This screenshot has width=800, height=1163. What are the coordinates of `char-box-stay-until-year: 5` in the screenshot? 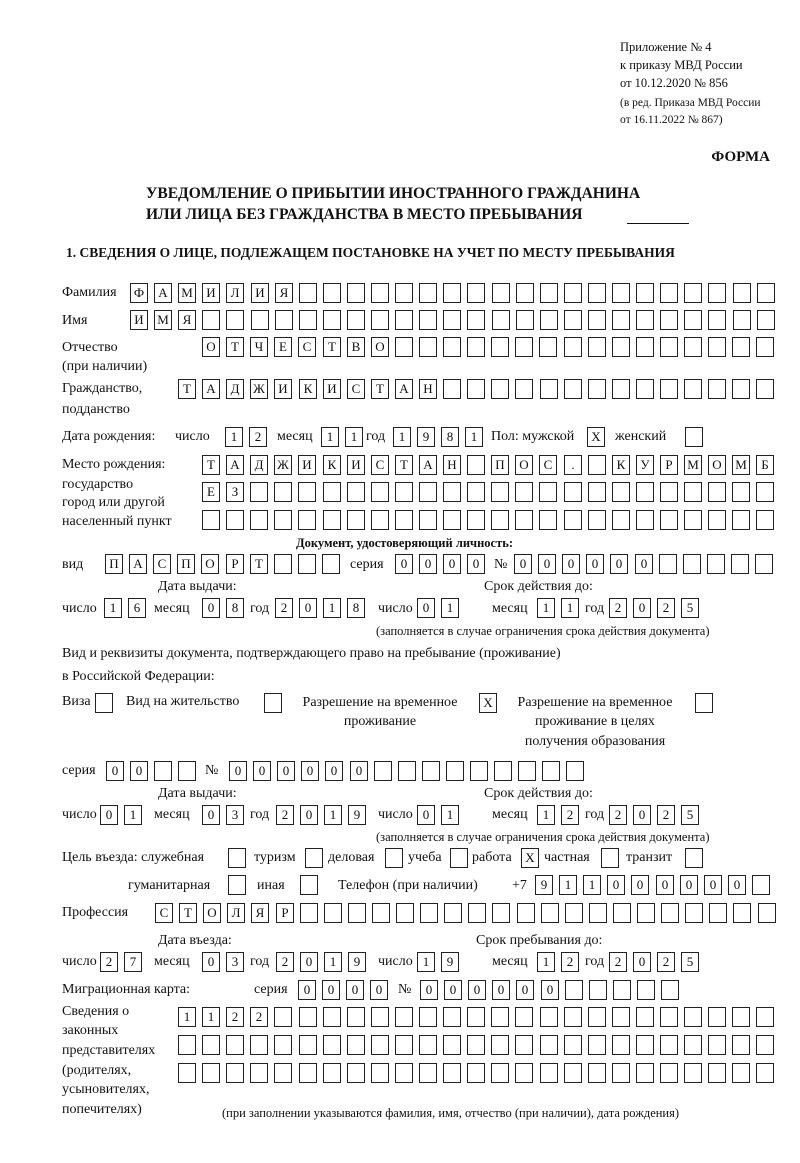 It's located at (690, 962).